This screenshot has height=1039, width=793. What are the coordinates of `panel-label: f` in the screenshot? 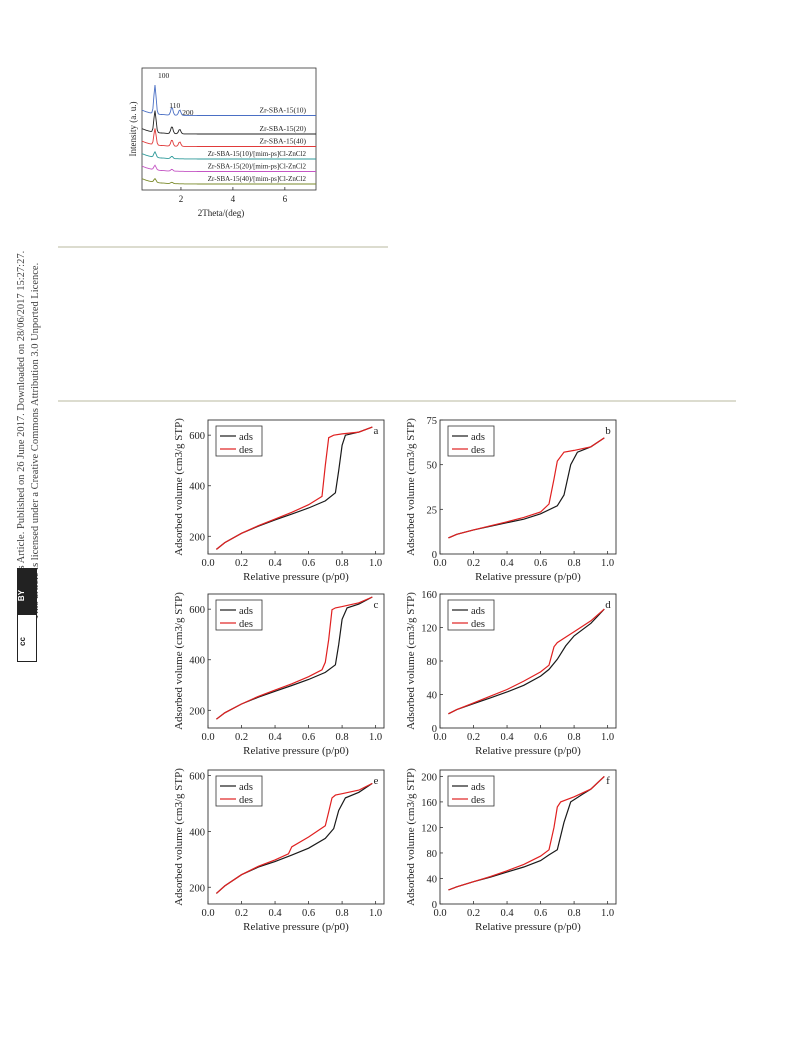 It's located at (608, 781).